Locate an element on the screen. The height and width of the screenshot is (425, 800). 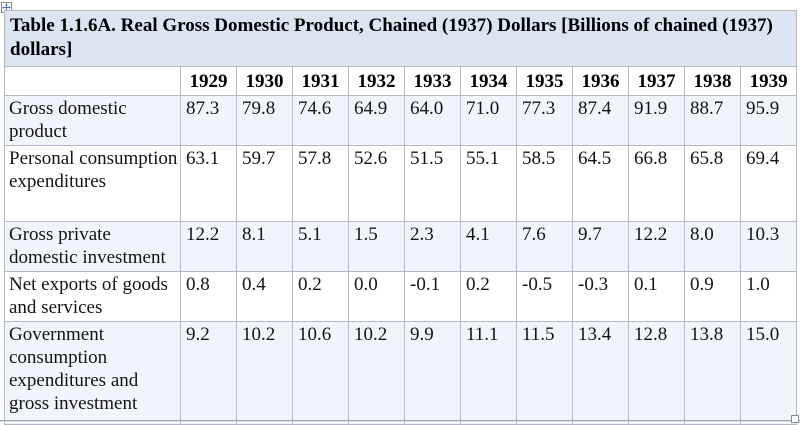
table-resize-handle-icon is located at coordinates (795, 419).